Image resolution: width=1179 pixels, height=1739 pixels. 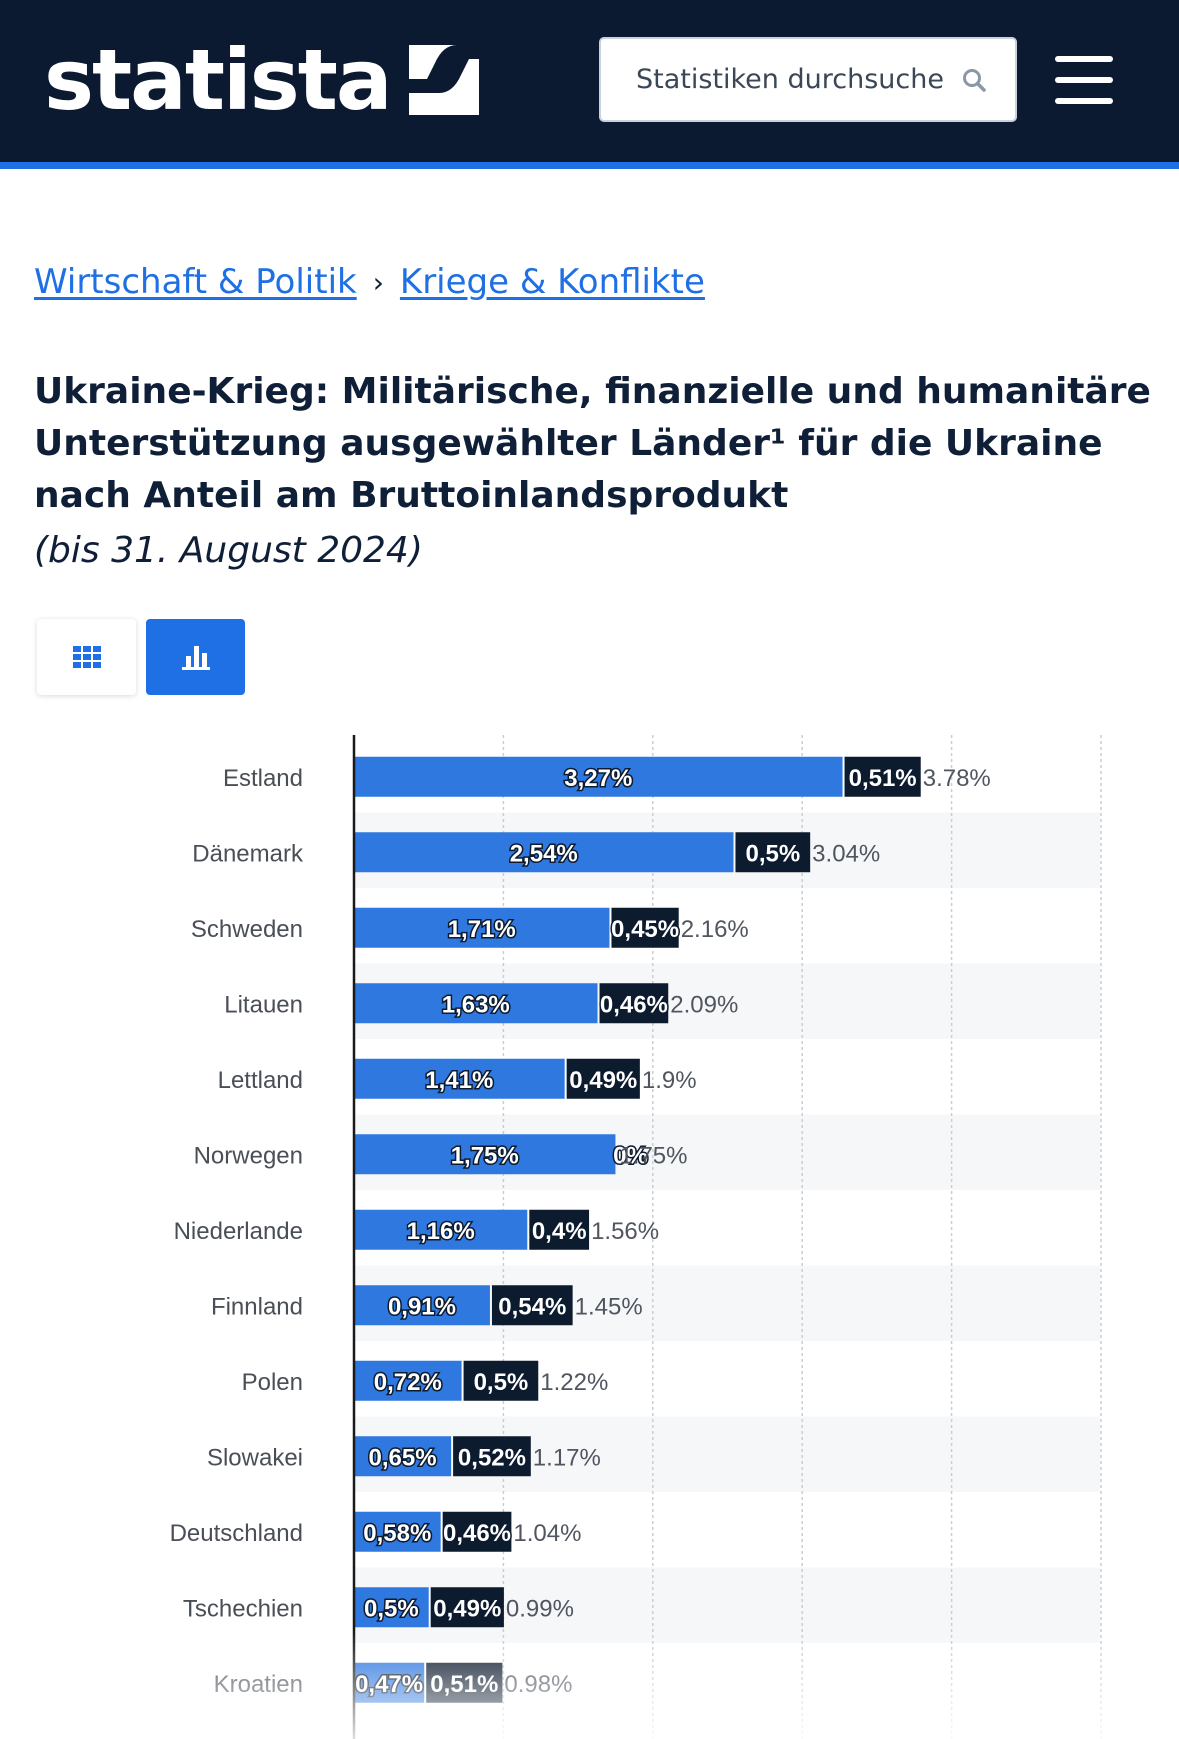 I want to click on category-label: Schweden, so click(x=247, y=929).